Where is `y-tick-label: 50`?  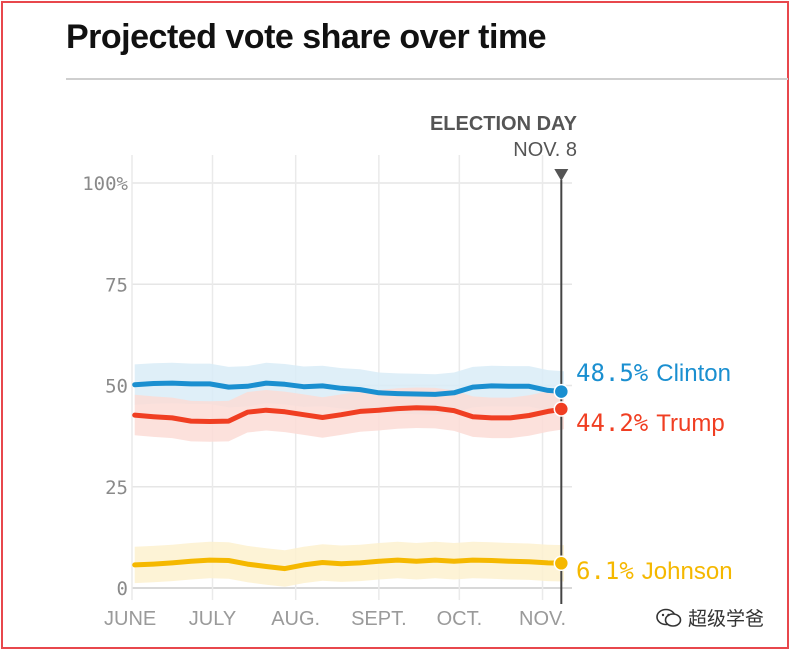 y-tick-label: 50 is located at coordinates (116, 387).